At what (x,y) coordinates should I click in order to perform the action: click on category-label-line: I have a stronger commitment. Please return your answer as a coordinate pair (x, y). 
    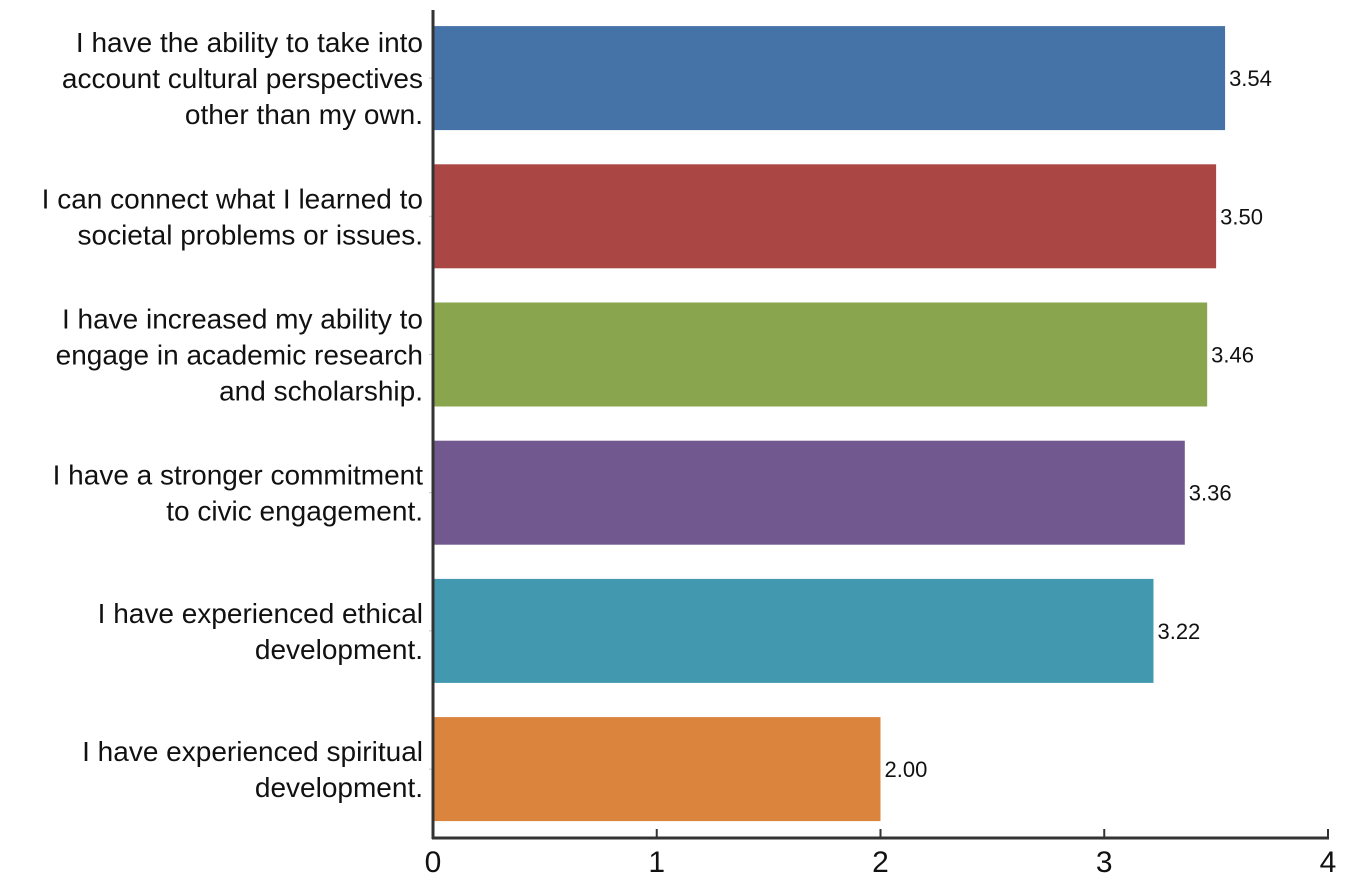
    Looking at the image, I should click on (238, 475).